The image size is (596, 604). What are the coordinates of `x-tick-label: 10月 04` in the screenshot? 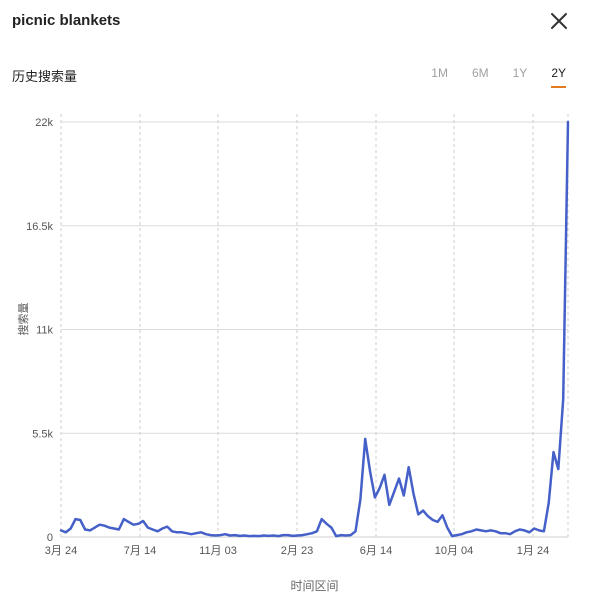 It's located at (454, 551).